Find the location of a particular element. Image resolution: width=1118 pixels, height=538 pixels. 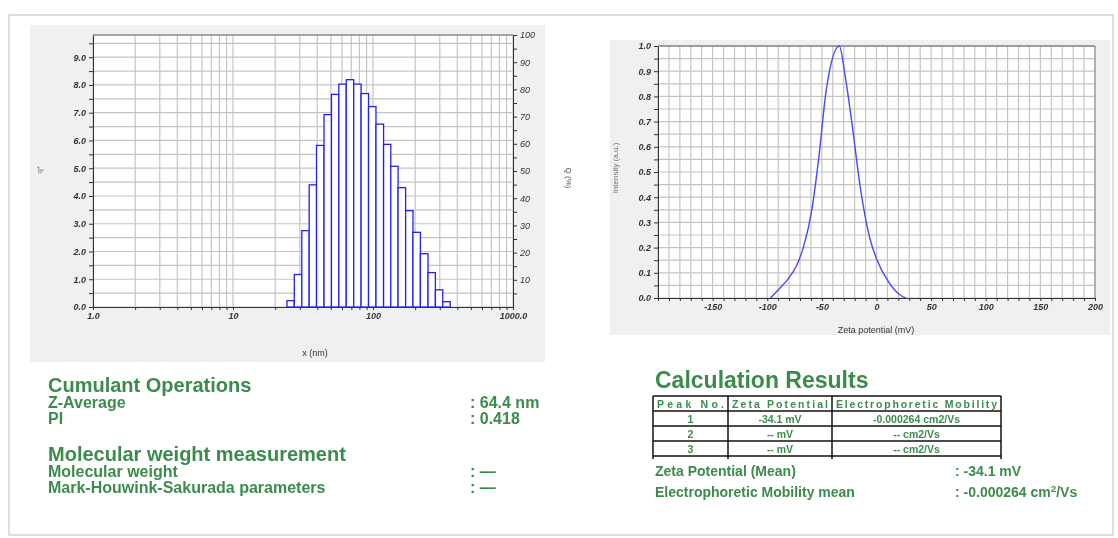

x-tick-label: -150 is located at coordinates (713, 307).